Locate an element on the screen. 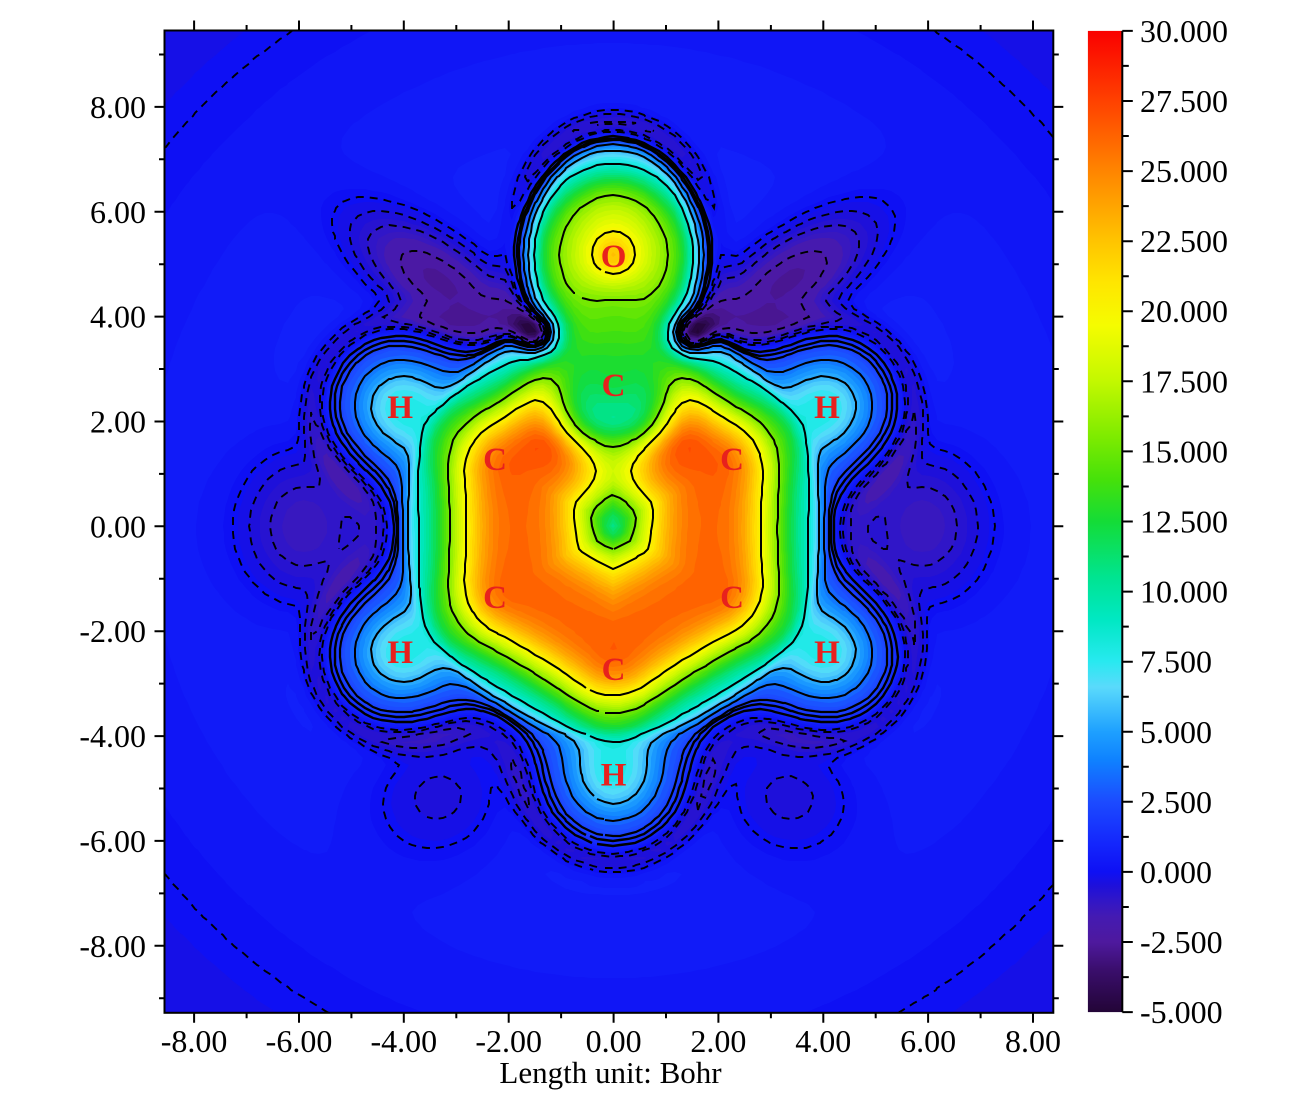  svg-text: 10.000 is located at coordinates (1184, 592).